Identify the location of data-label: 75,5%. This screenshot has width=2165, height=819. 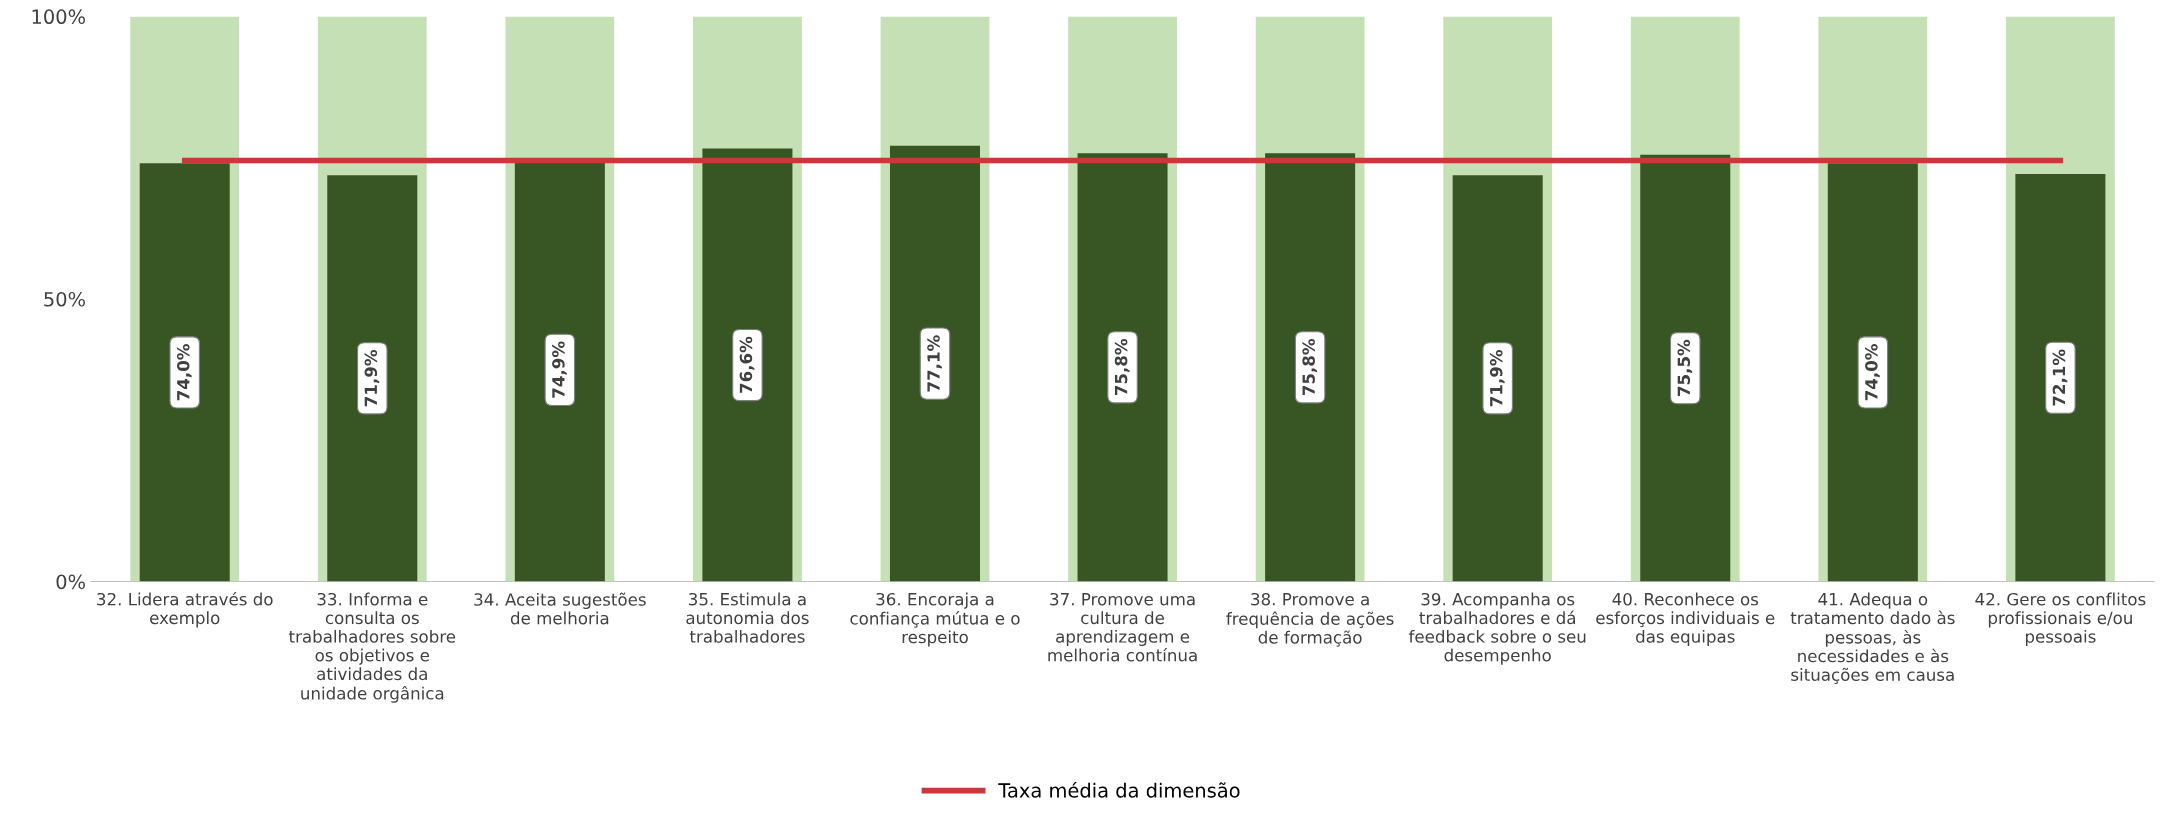
(1685, 367).